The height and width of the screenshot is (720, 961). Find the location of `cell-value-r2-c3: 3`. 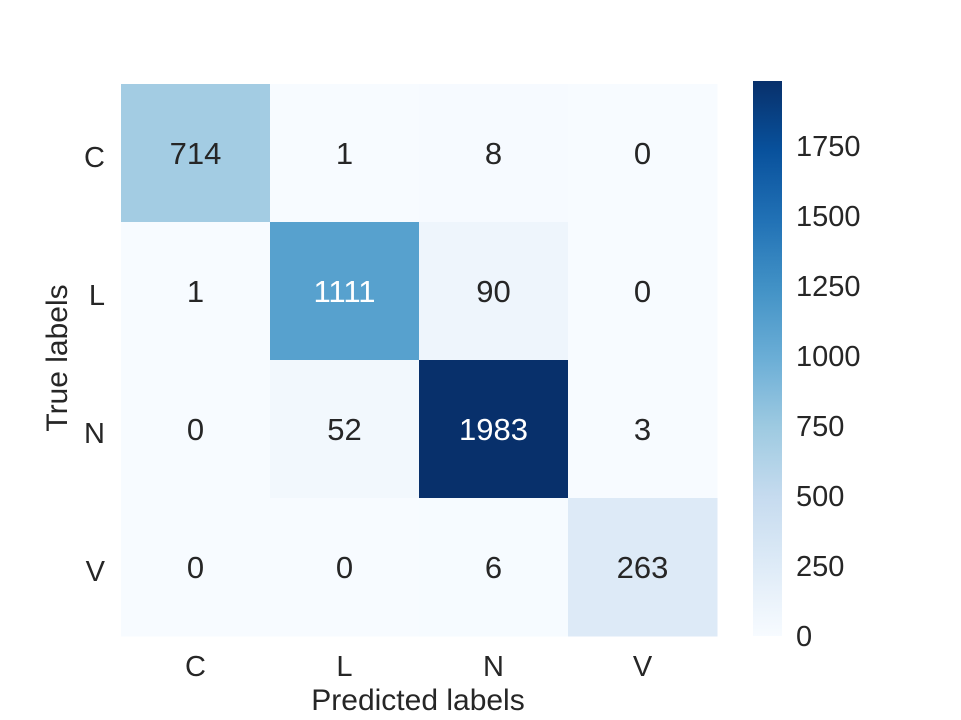

cell-value-r2-c3: 3 is located at coordinates (642, 429).